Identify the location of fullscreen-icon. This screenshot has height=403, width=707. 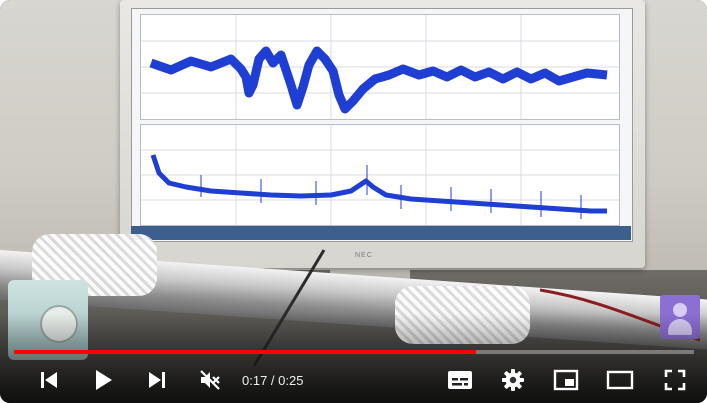
(675, 380).